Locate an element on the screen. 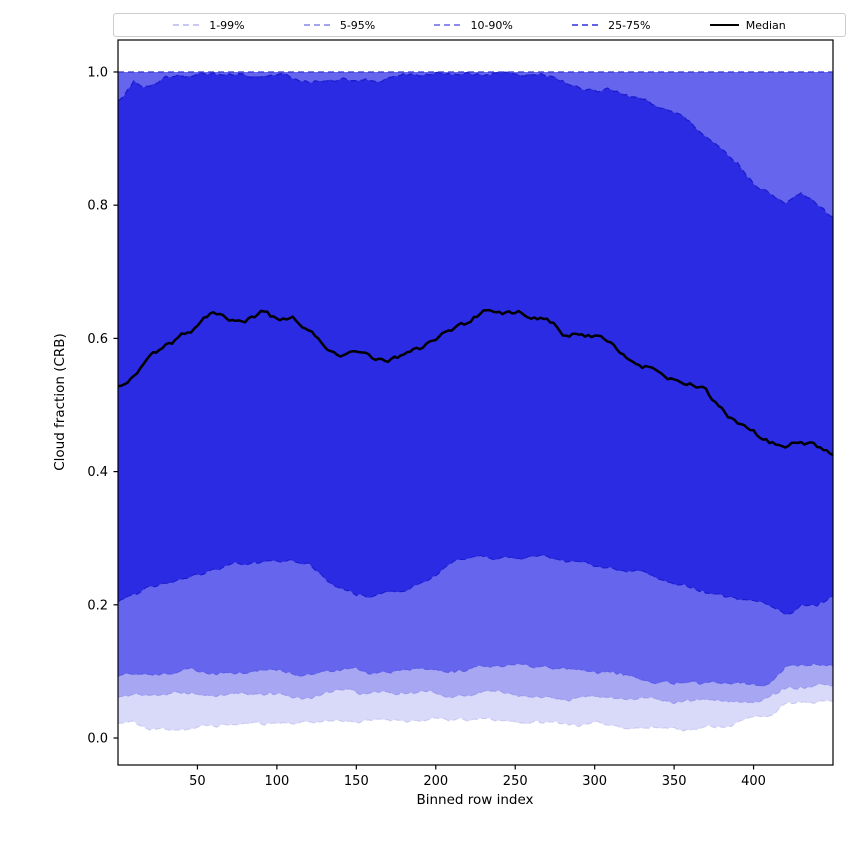 This screenshot has height=850, width=850. x-axis-label: Binned row index is located at coordinates (474, 800).